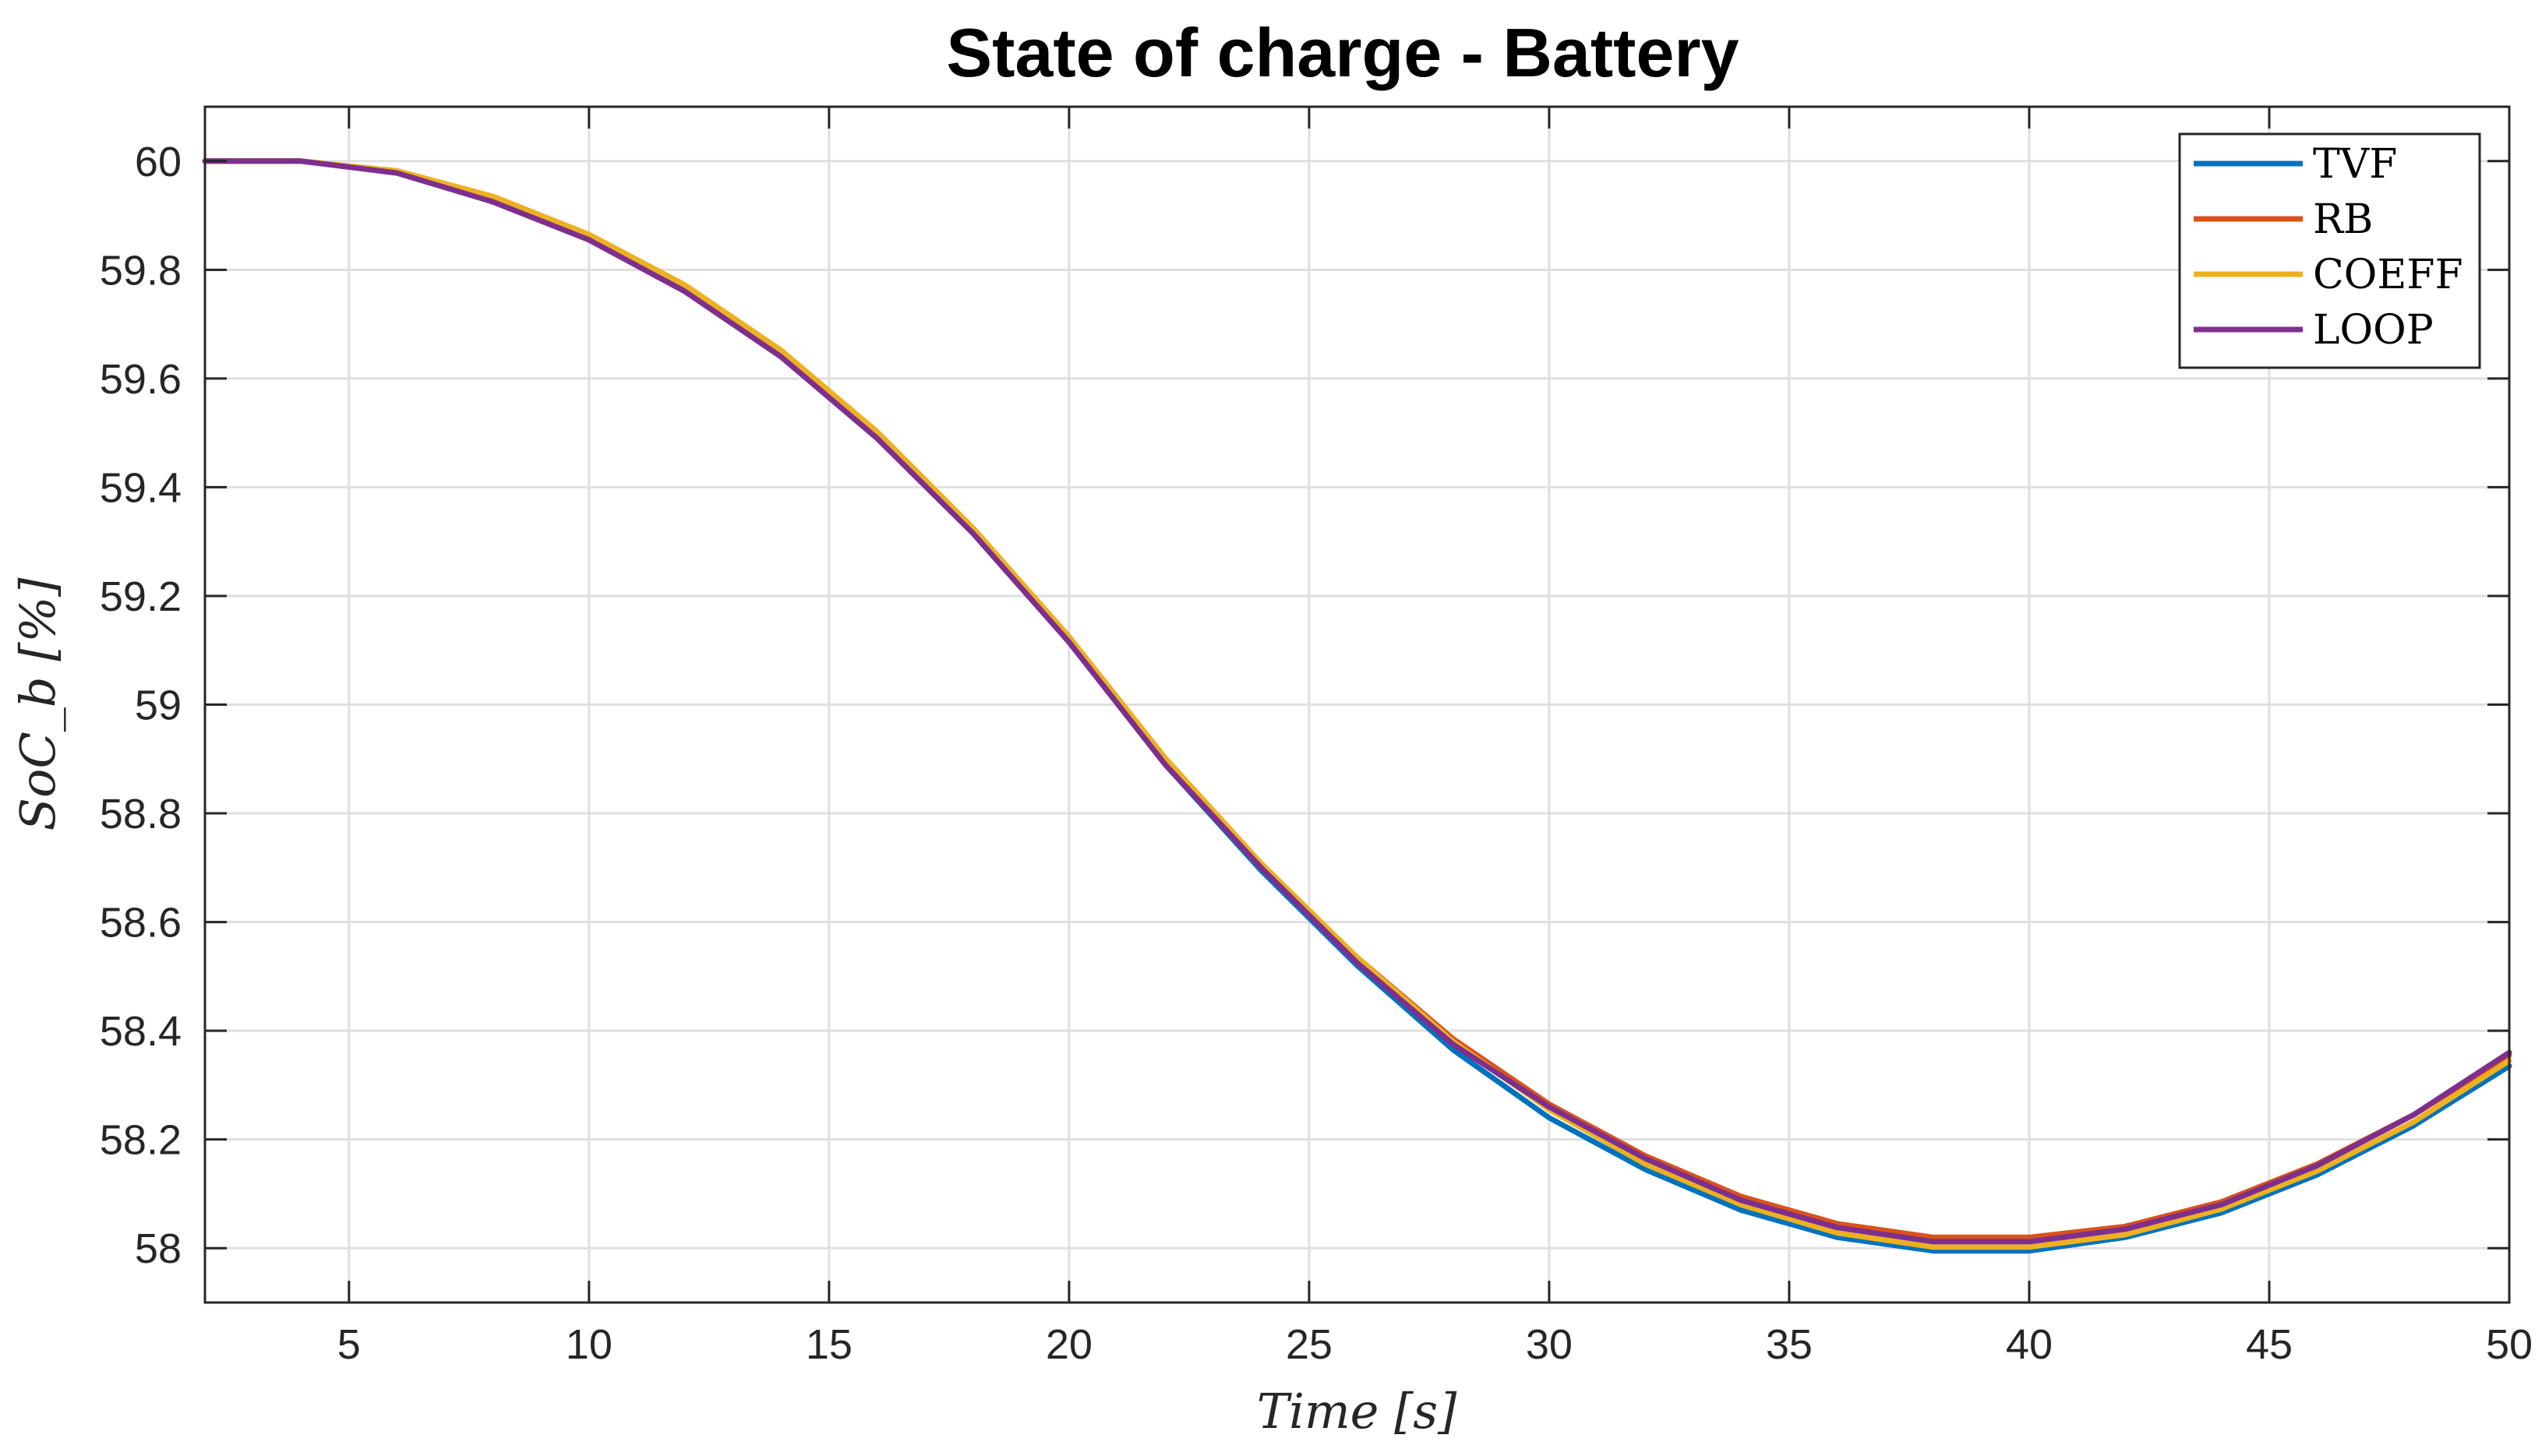 This screenshot has height=1456, width=2542. I want to click on y-tick-label: 59.8, so click(141, 271).